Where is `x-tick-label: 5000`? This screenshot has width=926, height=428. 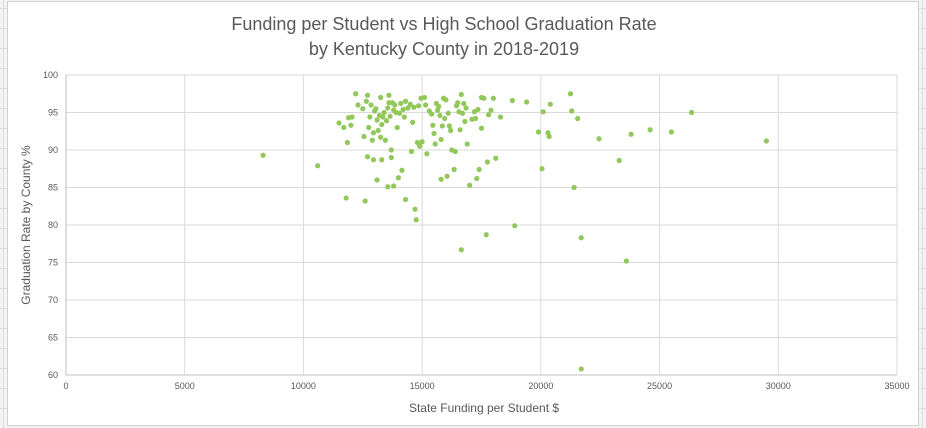
x-tick-label: 5000 is located at coordinates (185, 386).